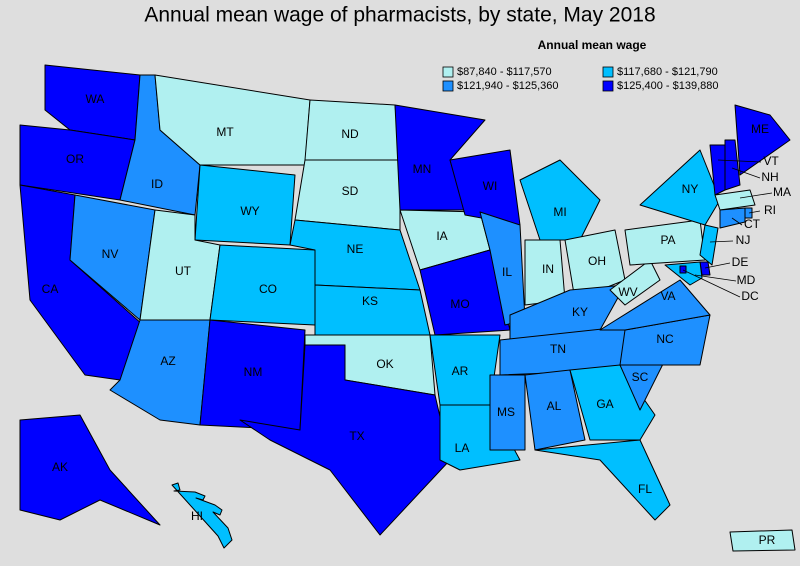 This screenshot has width=800, height=566. Describe the element at coordinates (384, 364) in the screenshot. I see `state-label: OK` at that location.